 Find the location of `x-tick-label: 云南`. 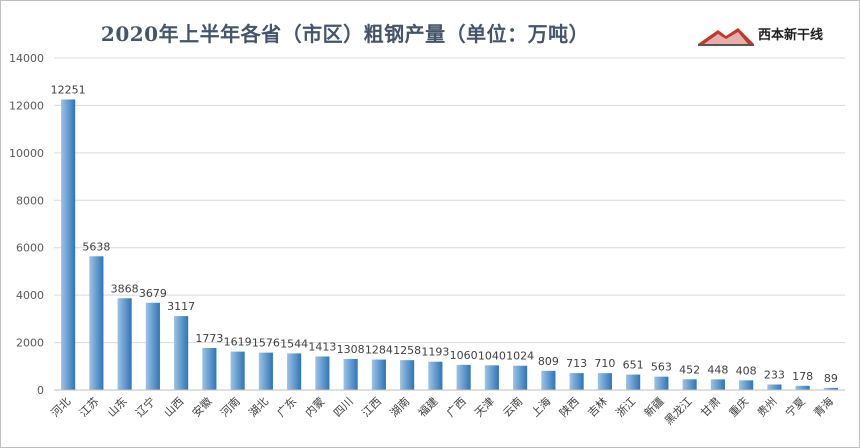

x-tick-label: 云南 is located at coordinates (512, 407).